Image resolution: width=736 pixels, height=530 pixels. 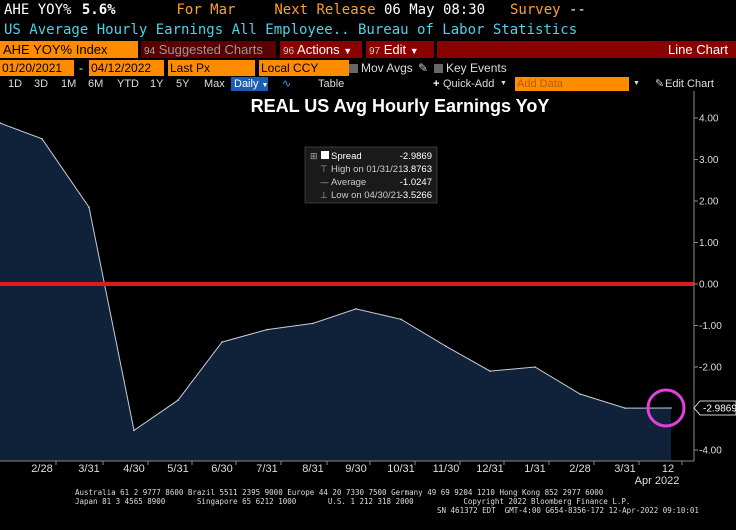 What do you see at coordinates (312, 469) in the screenshot?
I see `x-tick-label: 8/31` at bounding box center [312, 469].